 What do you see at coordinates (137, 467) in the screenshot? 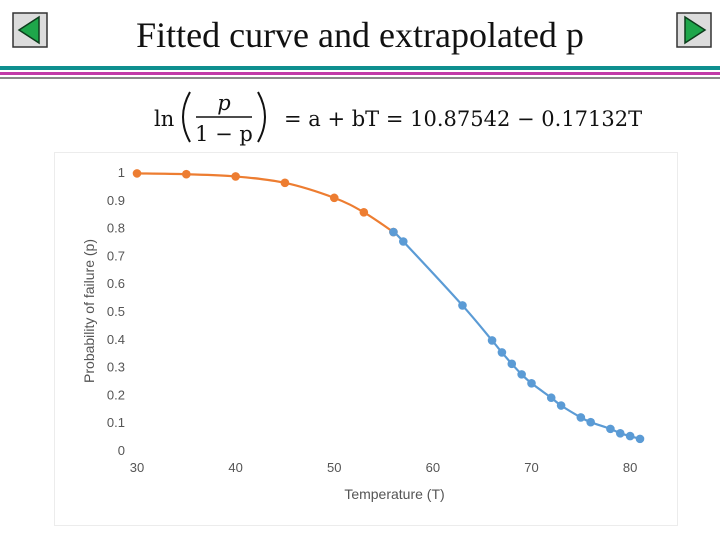
I see `x-tick-label: 30` at bounding box center [137, 467].